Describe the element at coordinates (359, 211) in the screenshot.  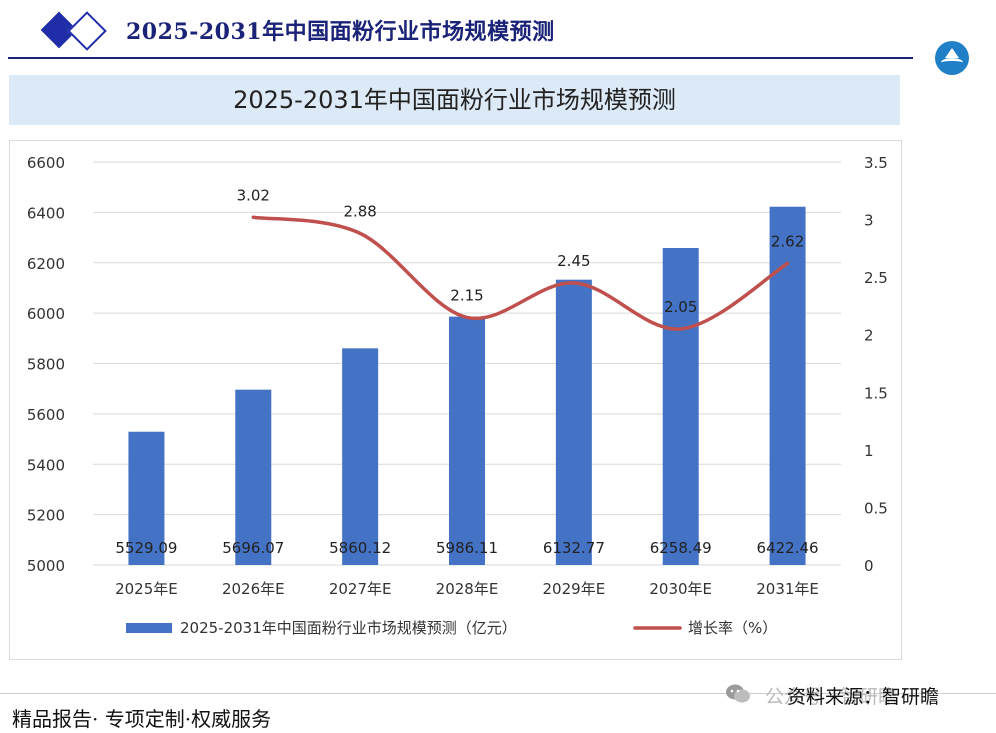
I see `line-value-label: 2.88` at that location.